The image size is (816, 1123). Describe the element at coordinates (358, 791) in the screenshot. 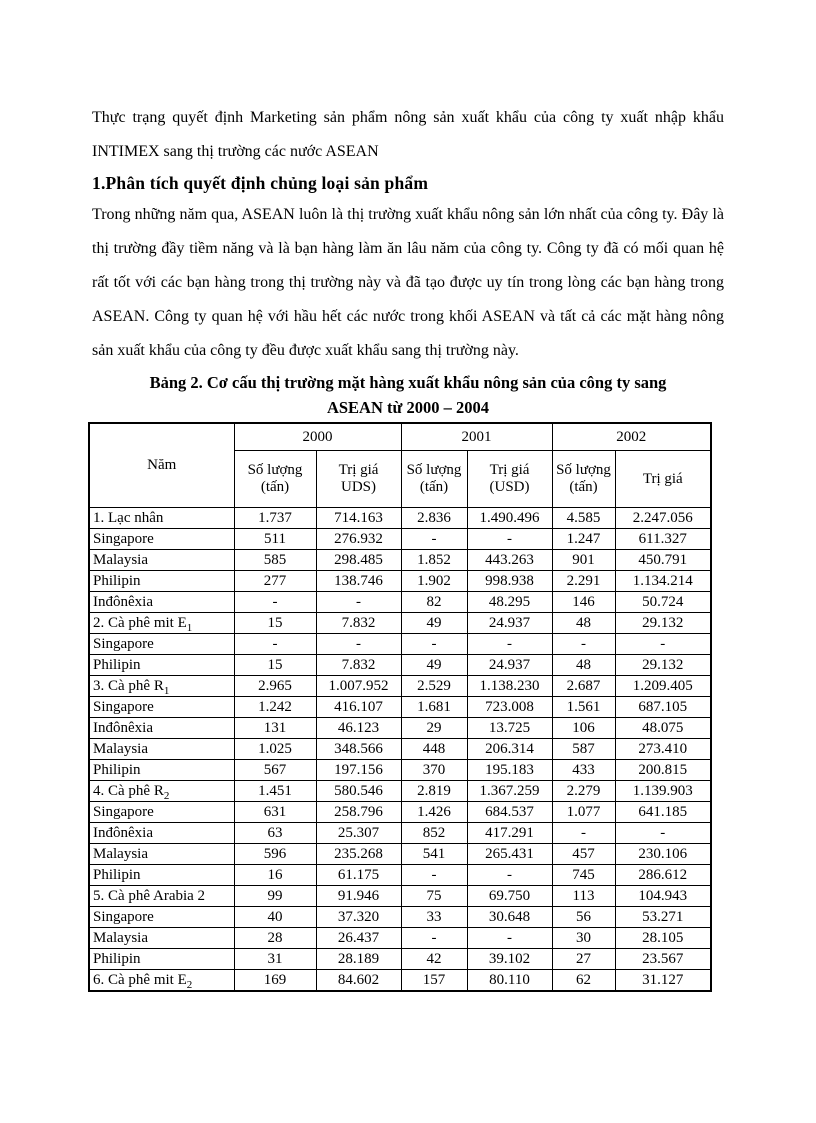

I see `row-value: 580.546` at that location.